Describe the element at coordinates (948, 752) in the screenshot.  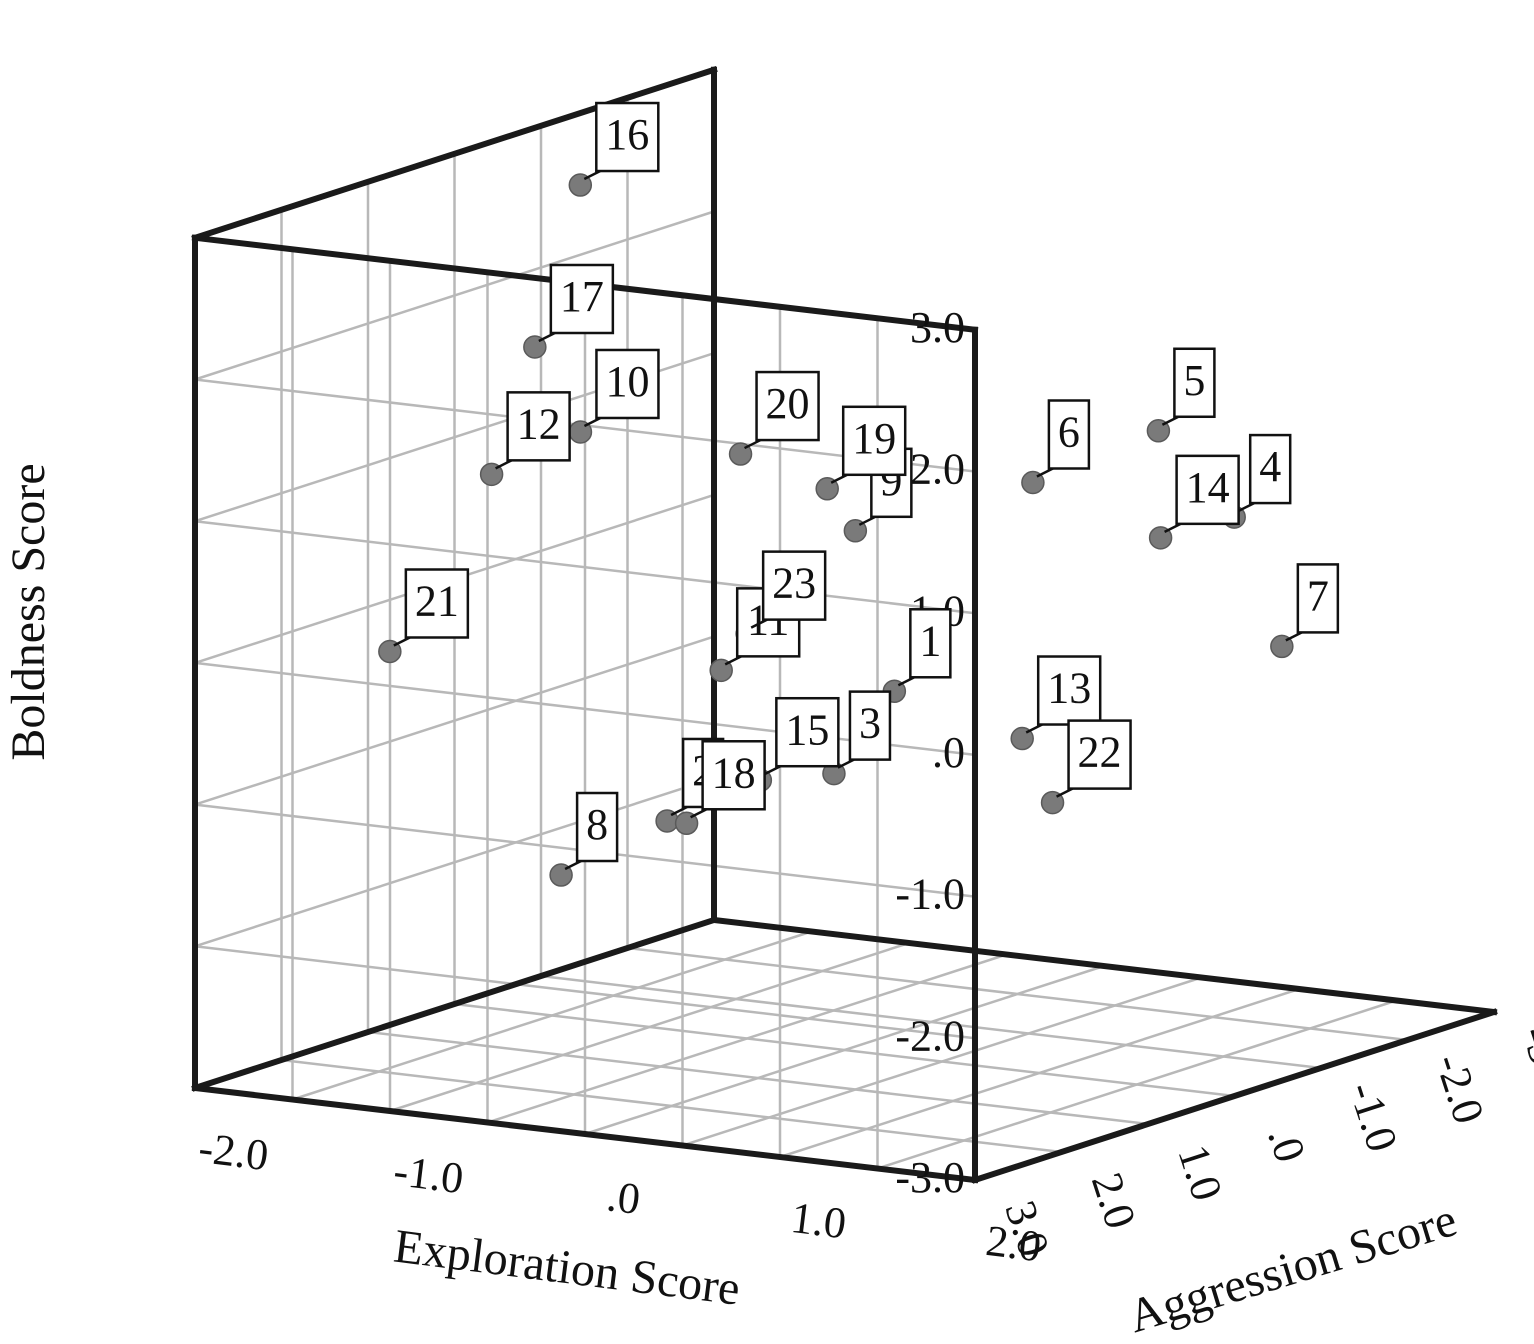
I see `z-tick-label: .0` at that location.